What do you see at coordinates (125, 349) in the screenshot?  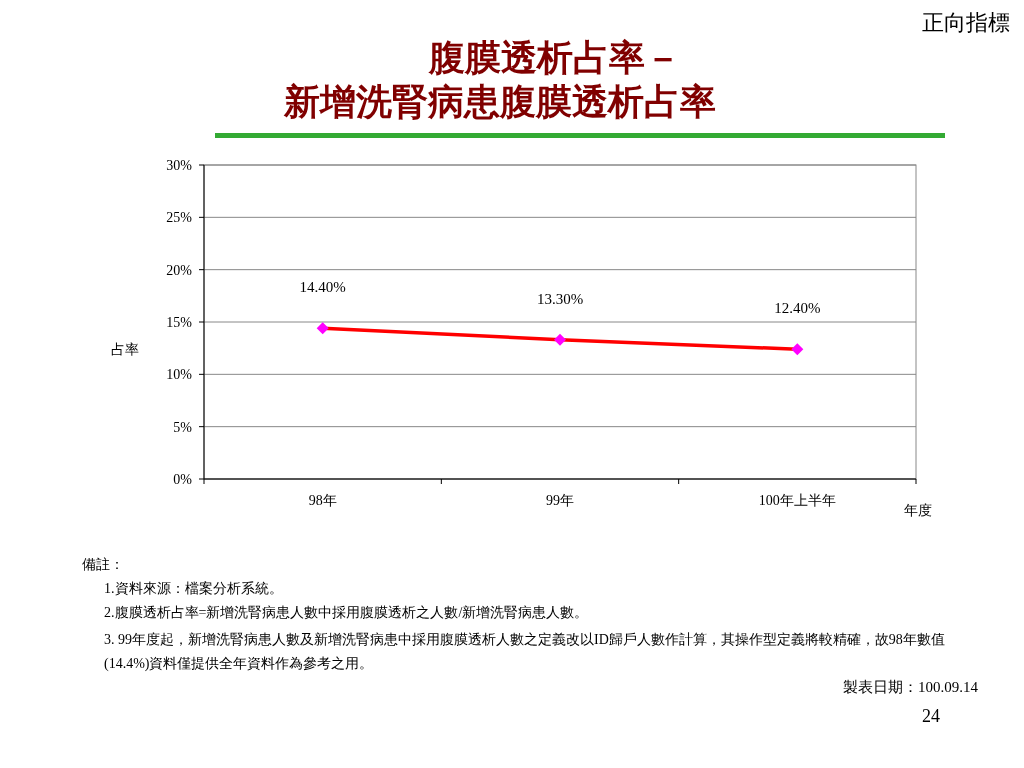 I see `y-axis-title: 占率` at bounding box center [125, 349].